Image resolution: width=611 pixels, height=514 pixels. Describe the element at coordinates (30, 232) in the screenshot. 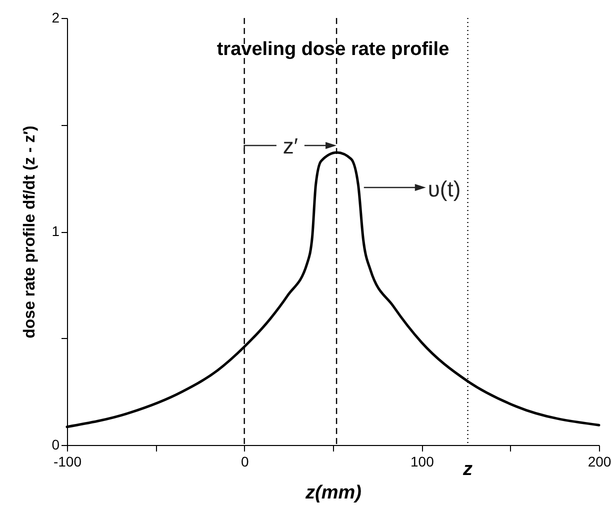

I see `y-axis-title: dose rate profile df/dt (z - z′)` at that location.